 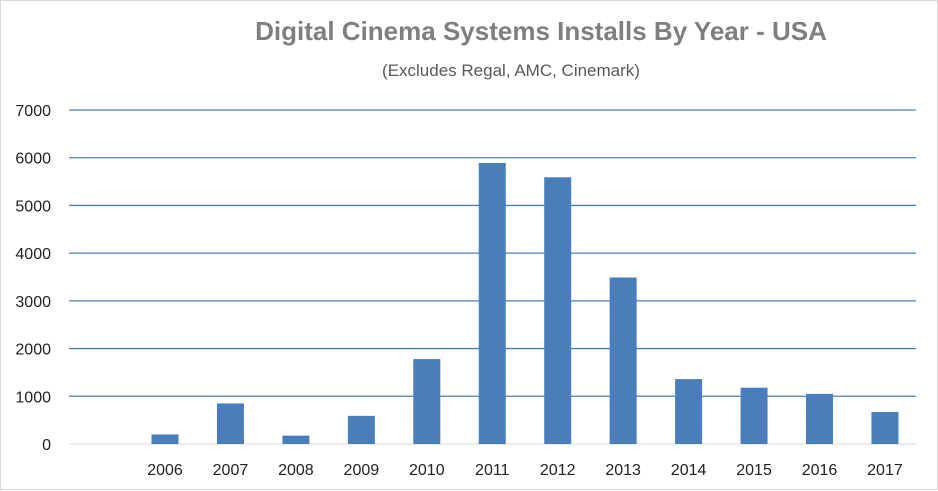 I want to click on bar-2013, so click(x=623, y=360).